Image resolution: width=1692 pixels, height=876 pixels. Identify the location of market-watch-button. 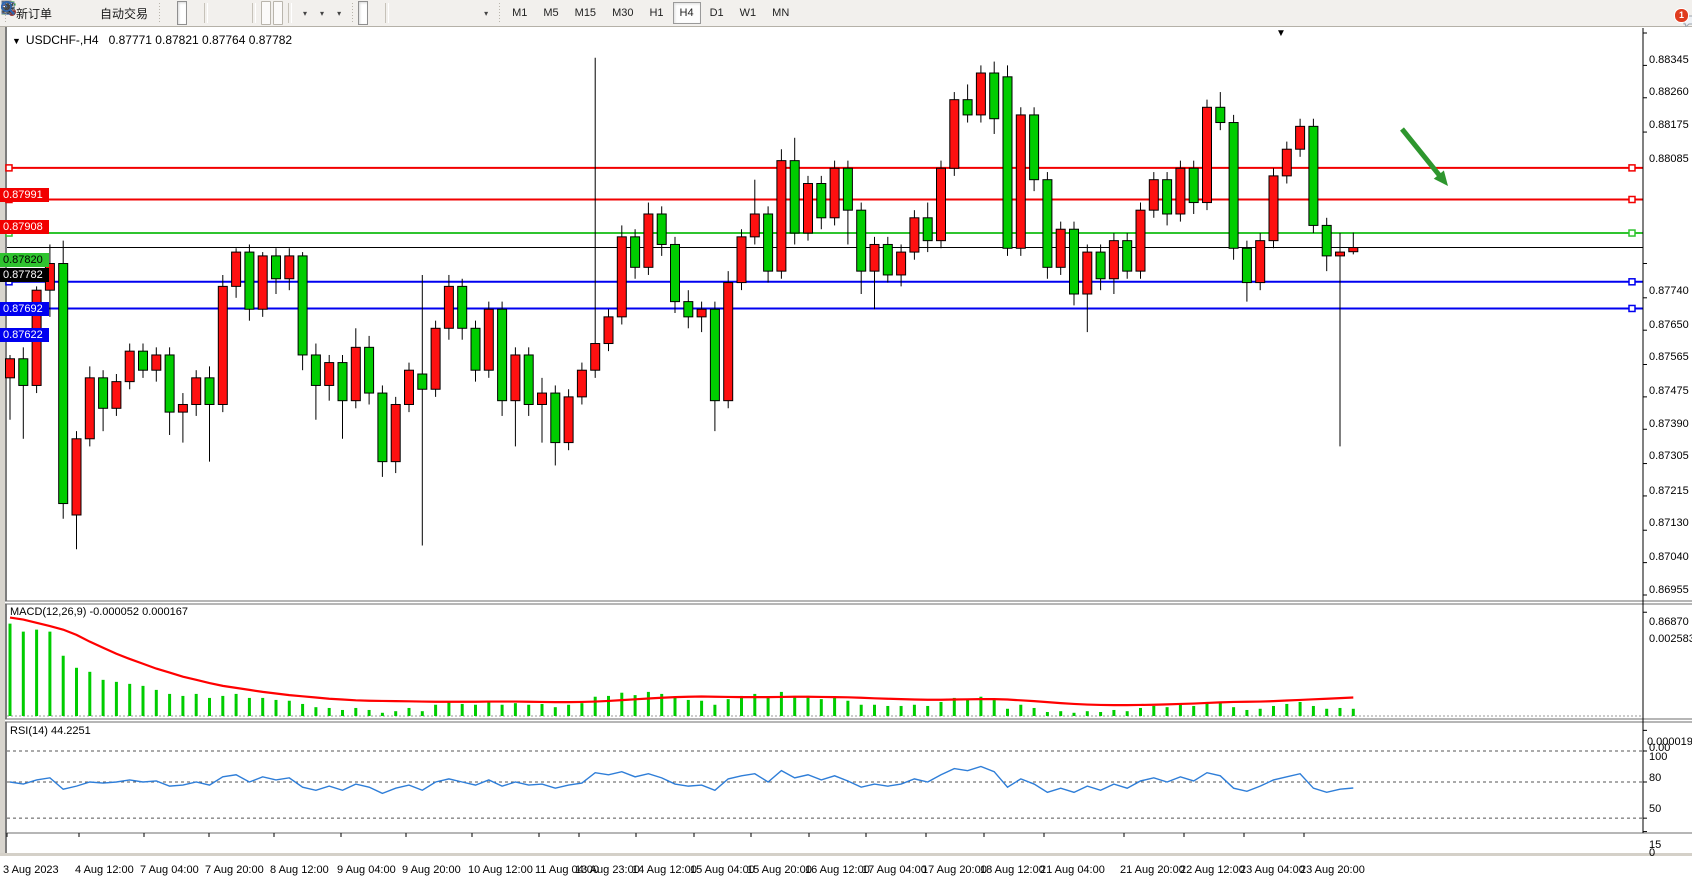
(41, 13).